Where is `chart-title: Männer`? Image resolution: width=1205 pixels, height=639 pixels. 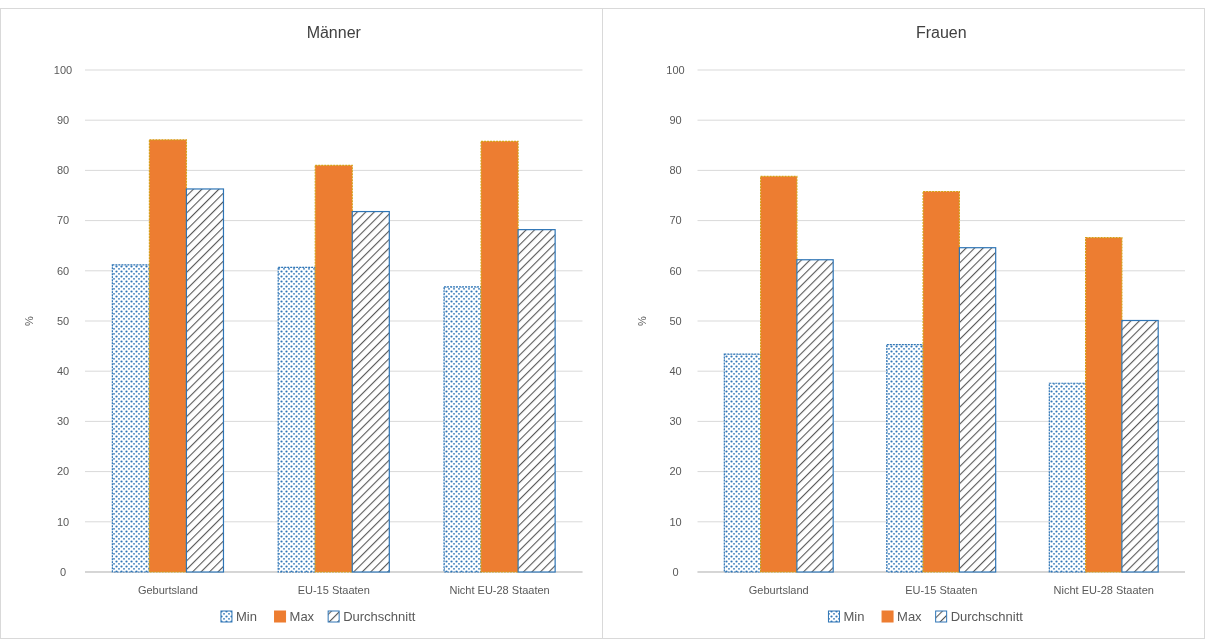
chart-title: Männer is located at coordinates (334, 32).